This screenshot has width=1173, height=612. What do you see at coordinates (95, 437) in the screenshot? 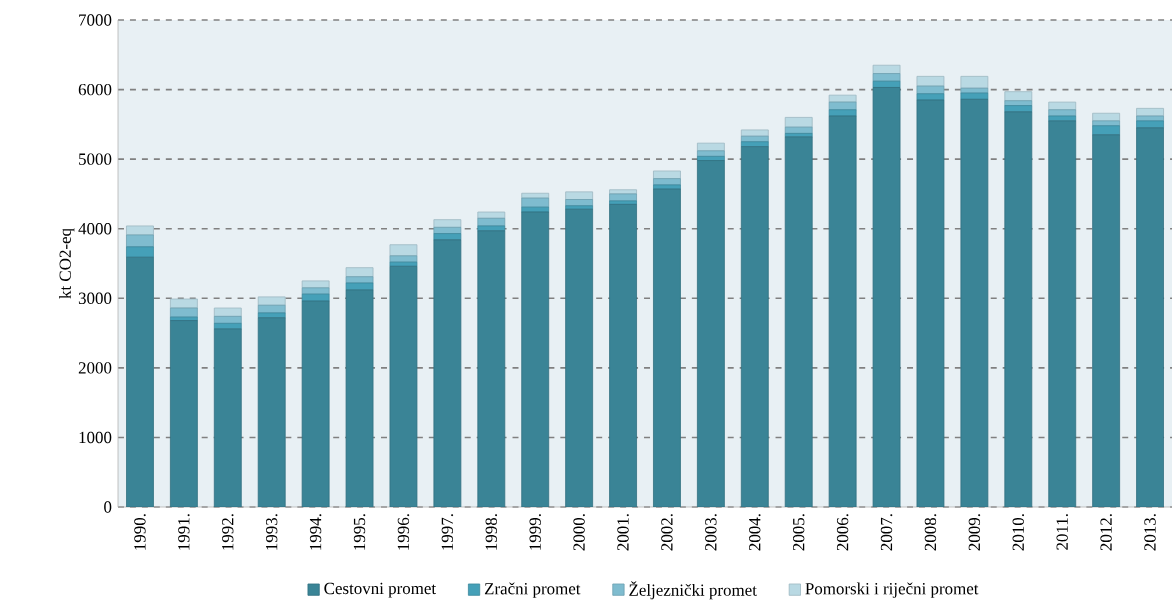
I see `y-tick-label: 1000` at bounding box center [95, 437].